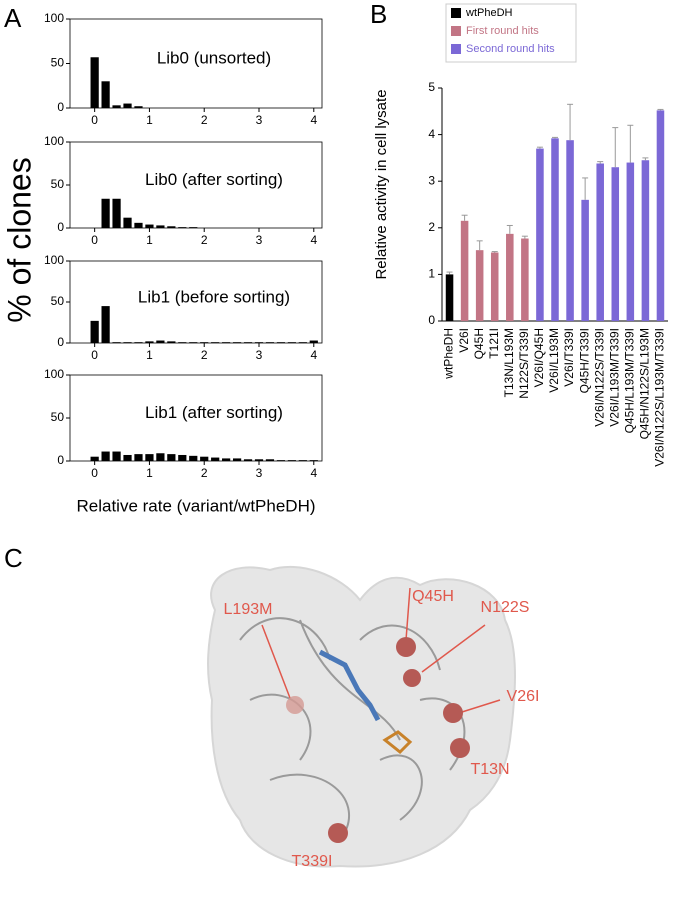 This screenshot has width=677, height=899. What do you see at coordinates (524, 363) in the screenshot?
I see `x-tick-label: N122S/T339I` at bounding box center [524, 363].